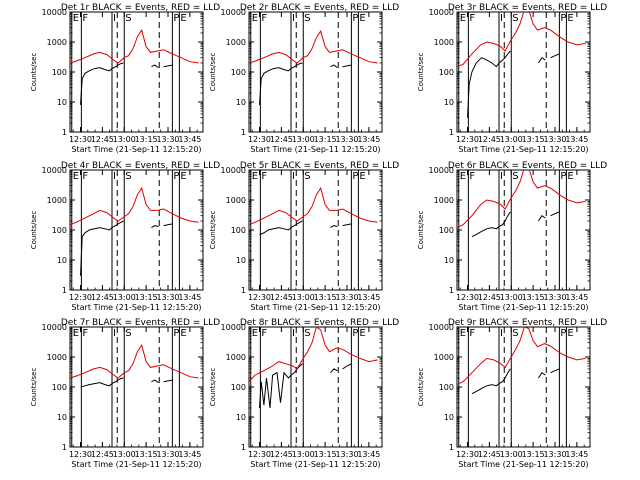  I want to click on panel-title: Det 3r BLACK = Events, RED = LLD, so click(527, 8).